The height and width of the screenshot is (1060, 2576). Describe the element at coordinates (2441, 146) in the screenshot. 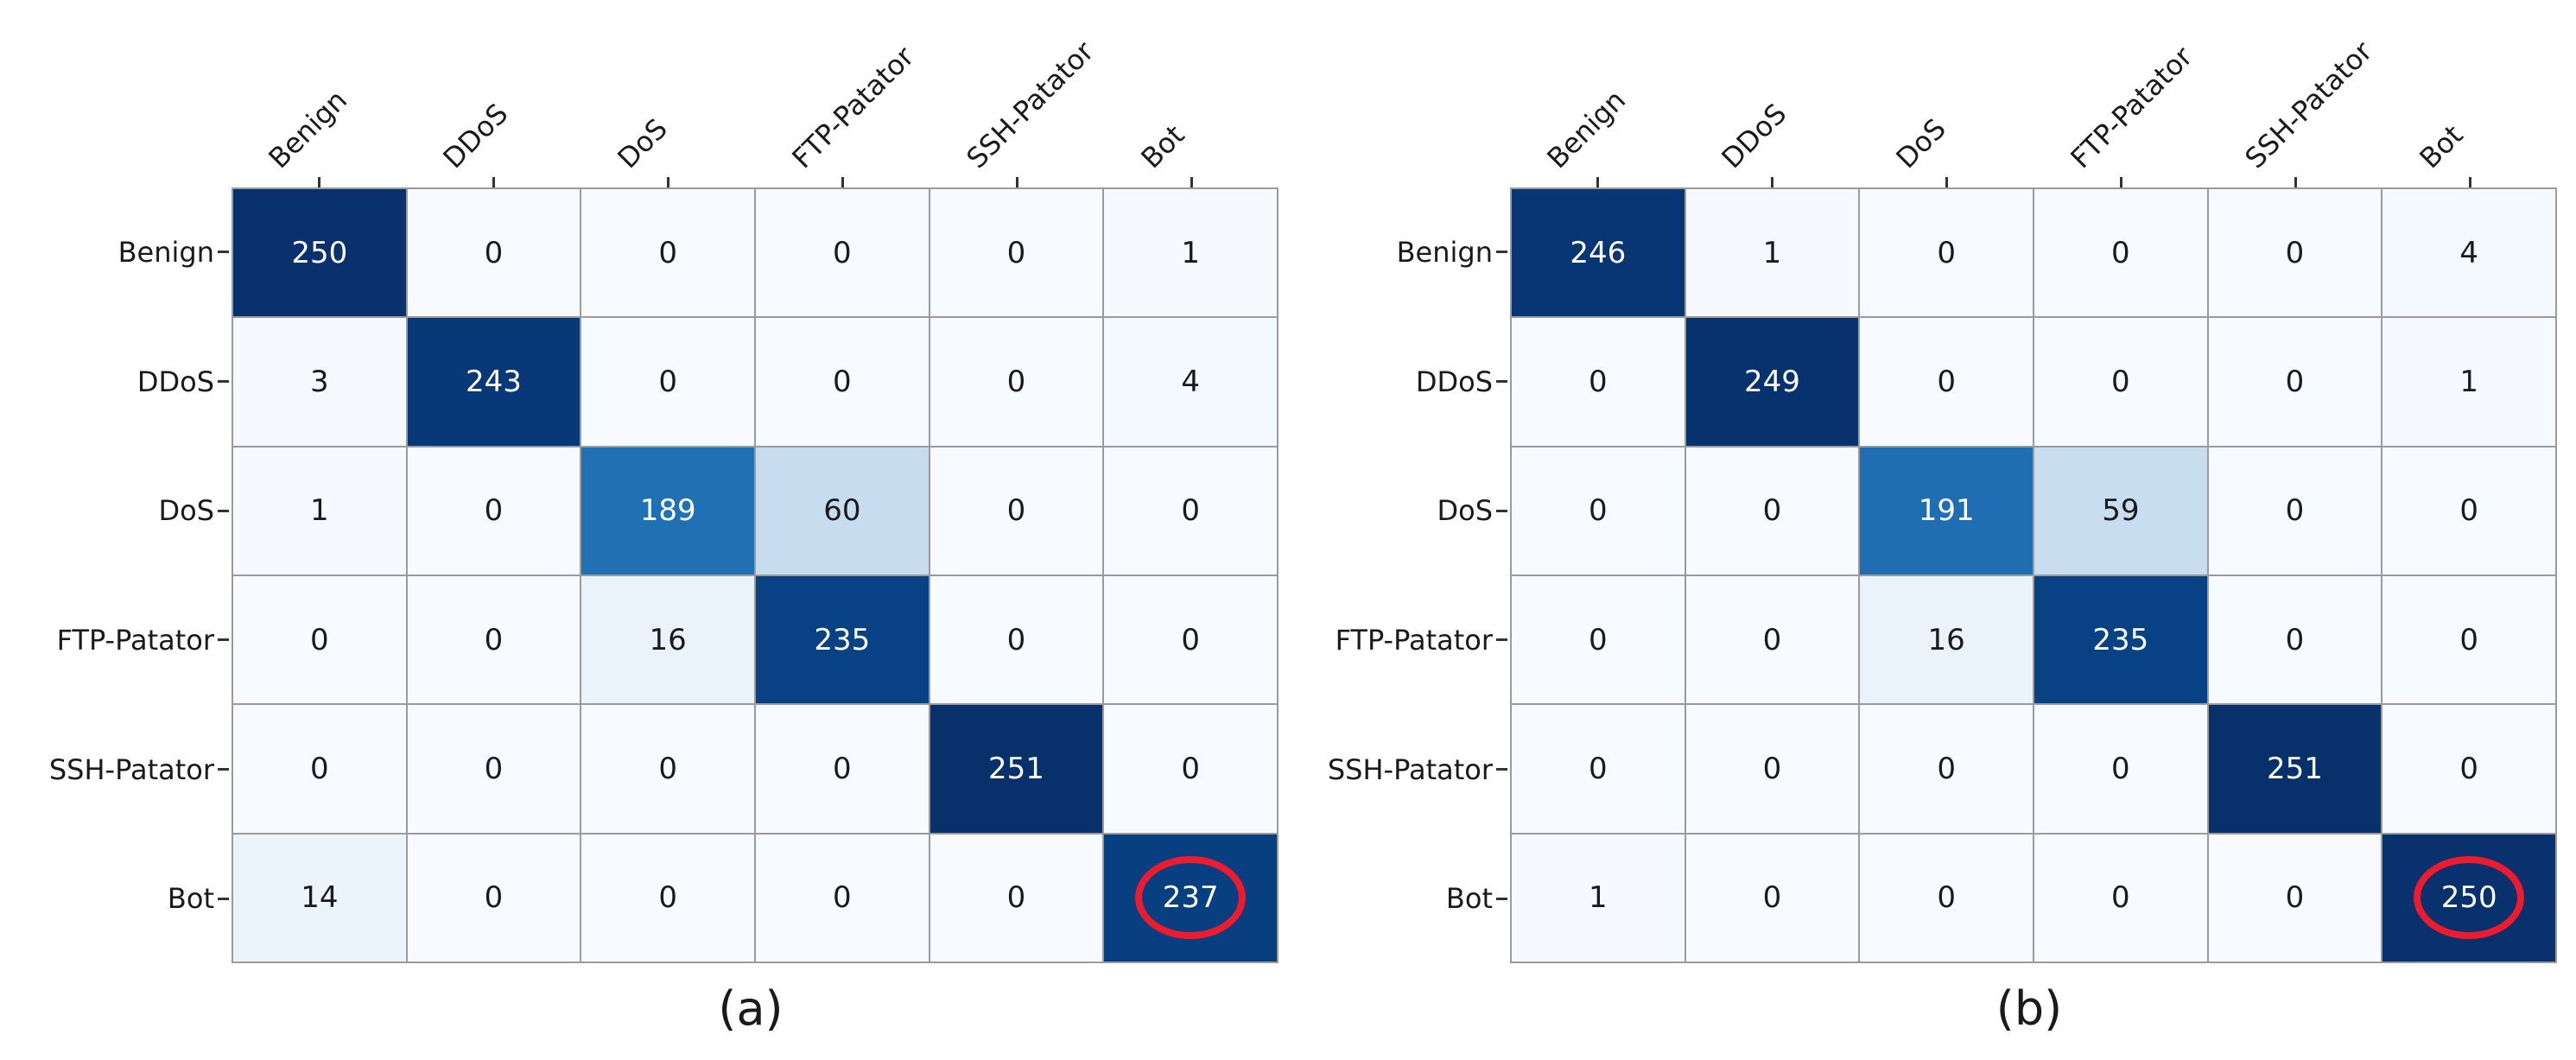

I see `col-label-bot: Bot` at that location.